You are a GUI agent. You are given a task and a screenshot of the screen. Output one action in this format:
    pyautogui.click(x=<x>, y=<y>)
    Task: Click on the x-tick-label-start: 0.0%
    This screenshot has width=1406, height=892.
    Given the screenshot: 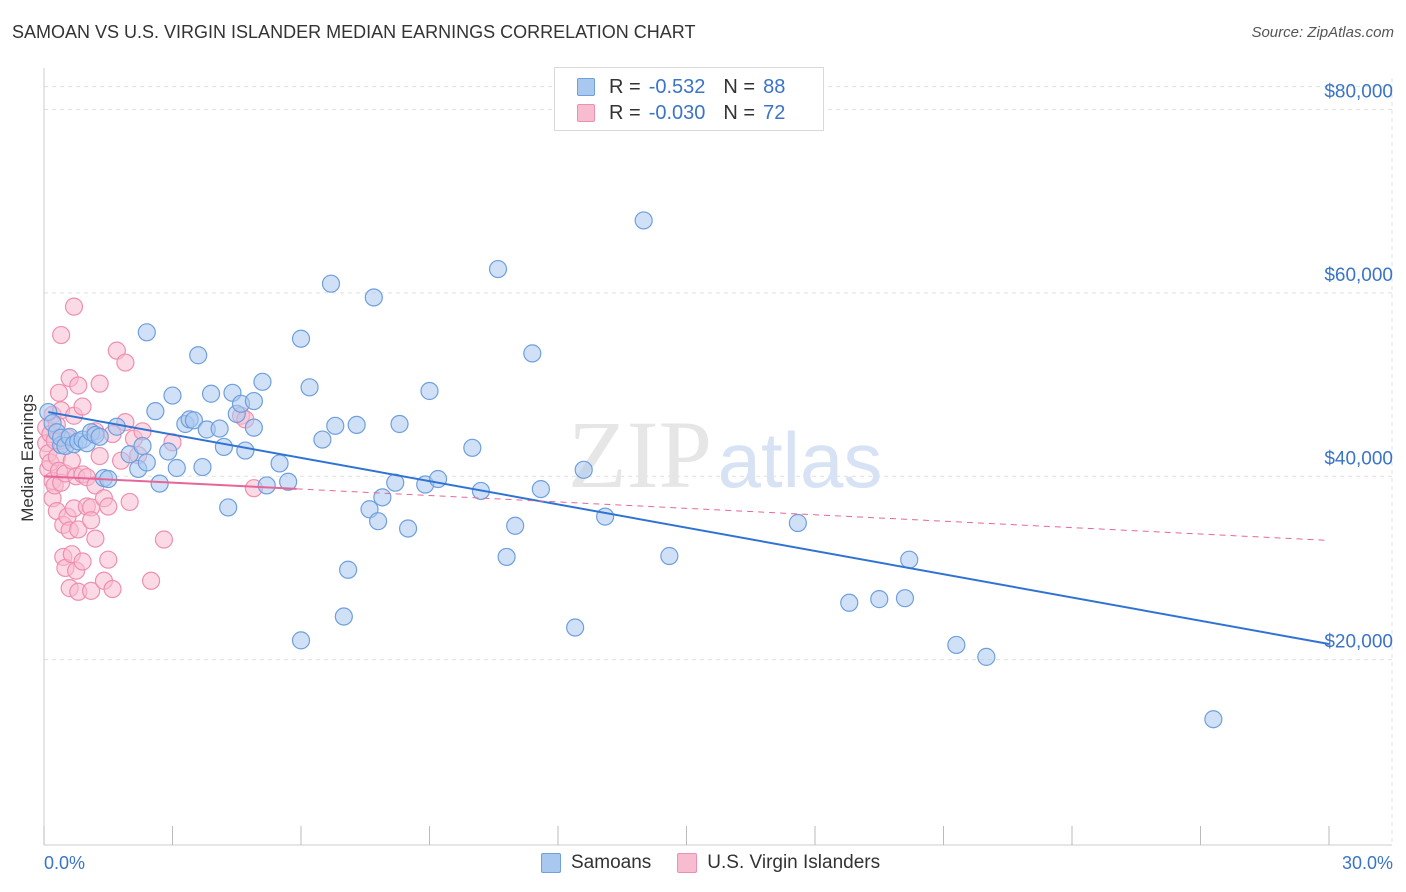 What is the action you would take?
    pyautogui.click(x=64, y=863)
    